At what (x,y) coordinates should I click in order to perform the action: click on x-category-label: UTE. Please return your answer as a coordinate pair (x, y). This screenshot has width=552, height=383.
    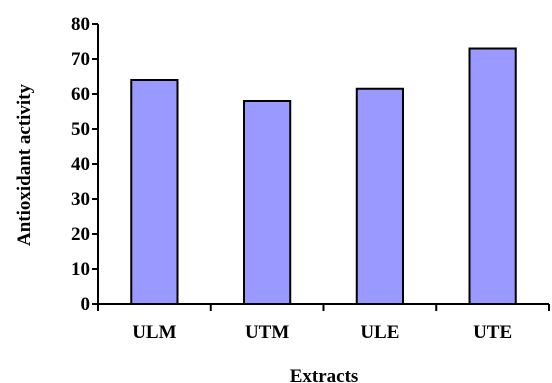
    Looking at the image, I should click on (492, 332).